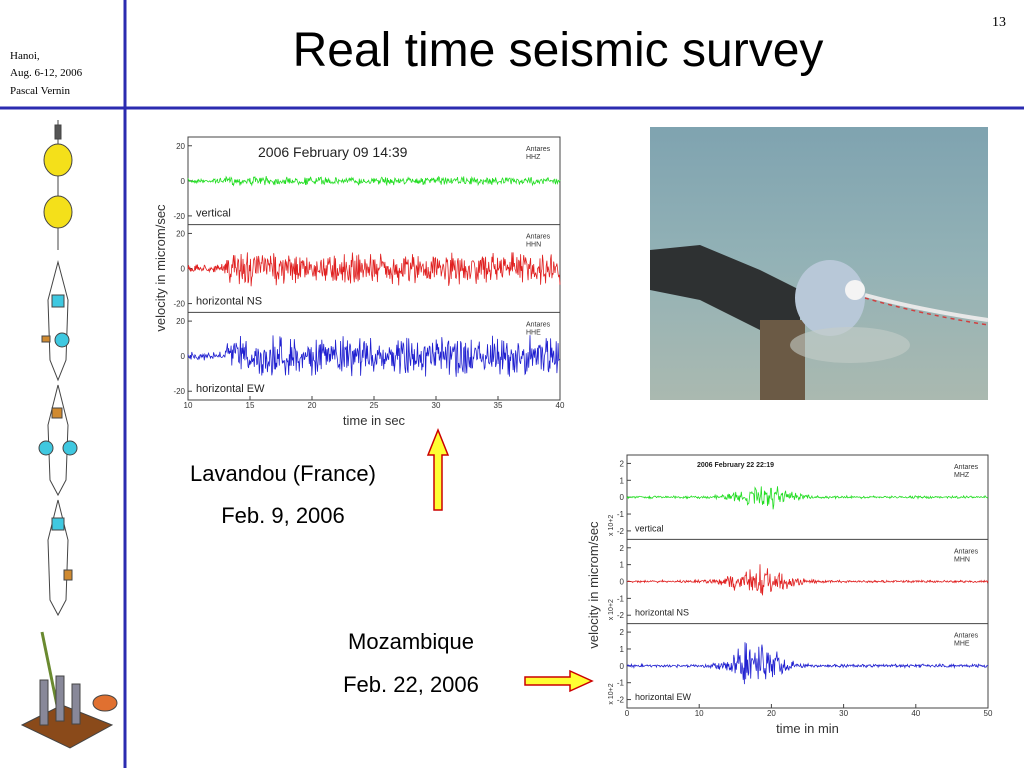 This screenshot has height=768, width=1024. Describe the element at coordinates (533, 157) in the screenshot. I see `channel-label: HHZ` at that location.